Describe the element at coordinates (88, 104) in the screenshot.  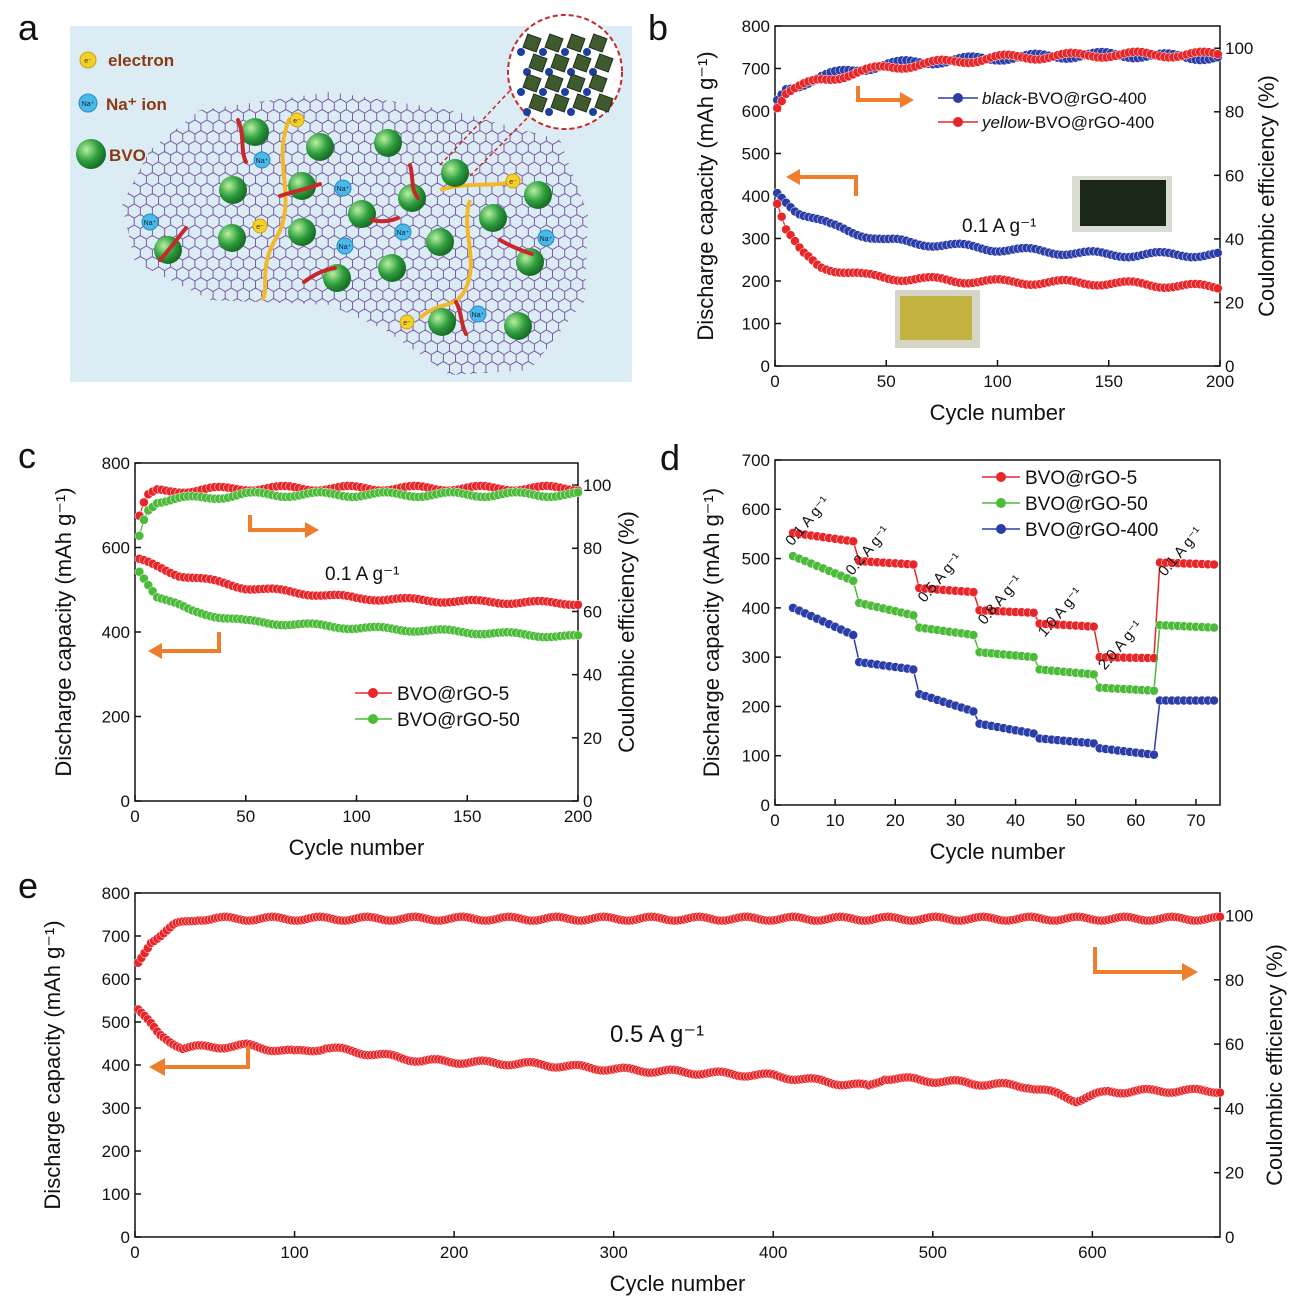
I see `legend-na-symbol: Na⁺` at that location.